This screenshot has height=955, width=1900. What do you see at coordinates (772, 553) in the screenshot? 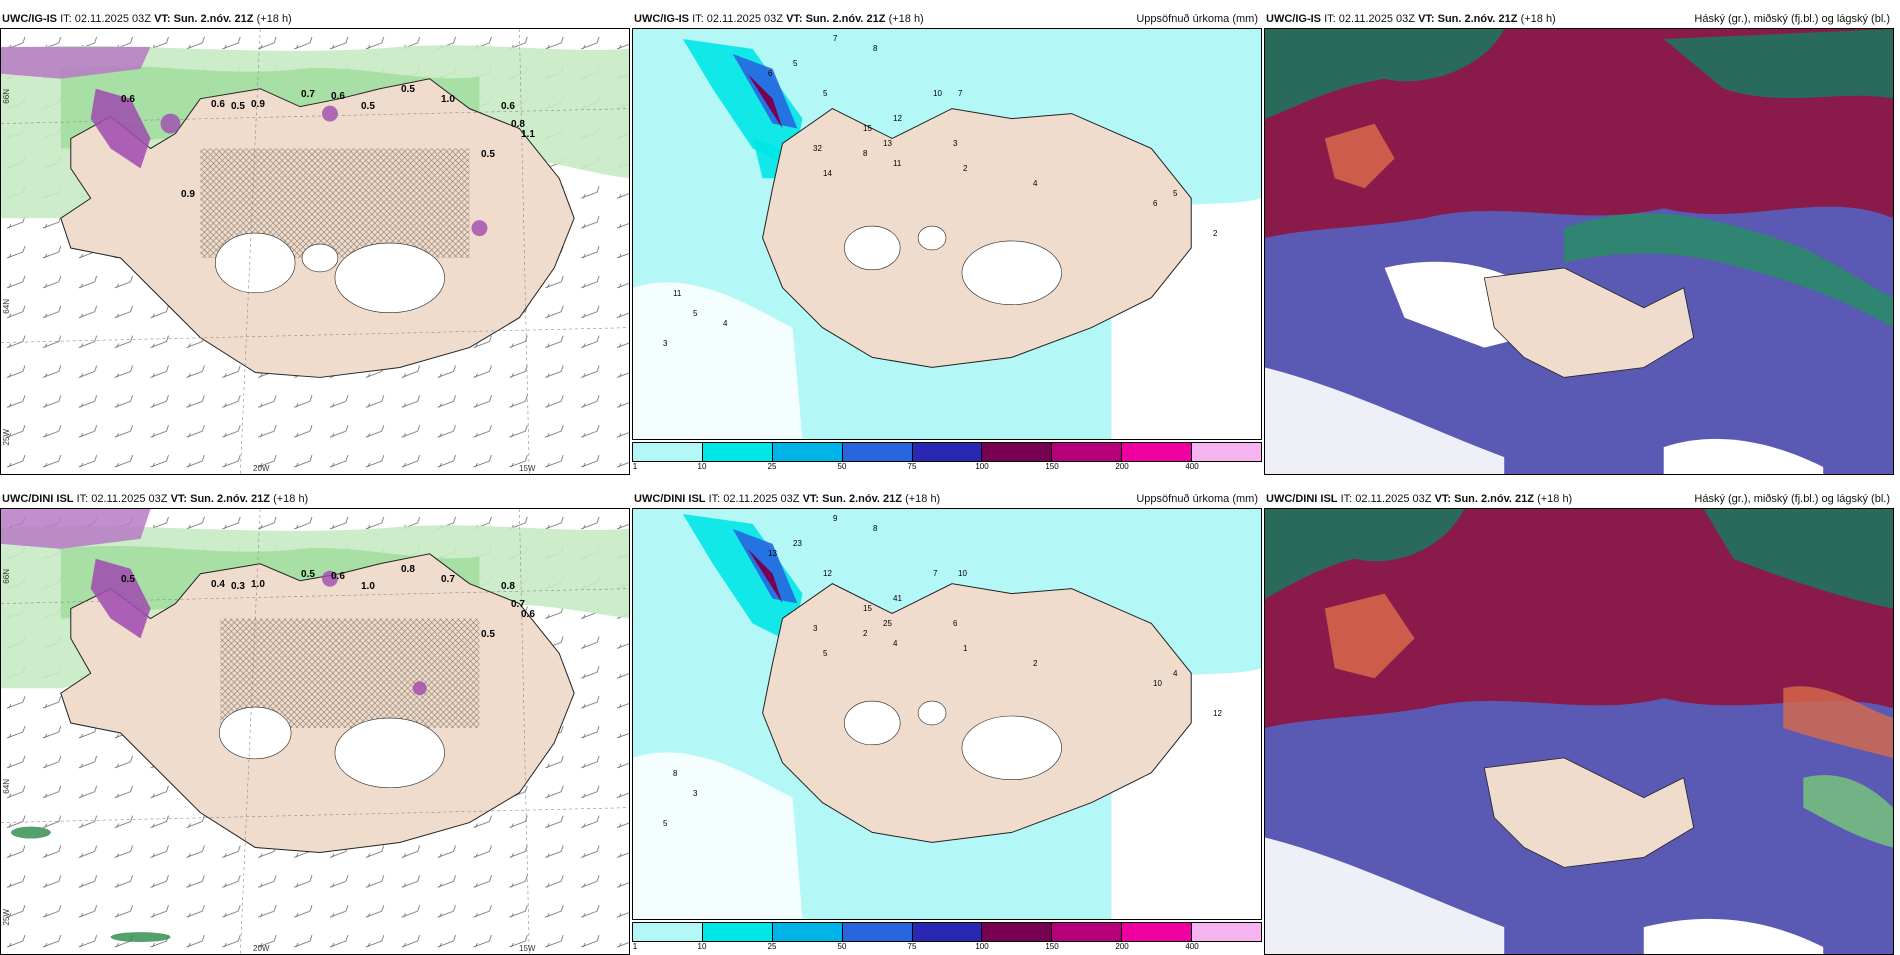
I see `precip-value-label: 13` at bounding box center [772, 553].